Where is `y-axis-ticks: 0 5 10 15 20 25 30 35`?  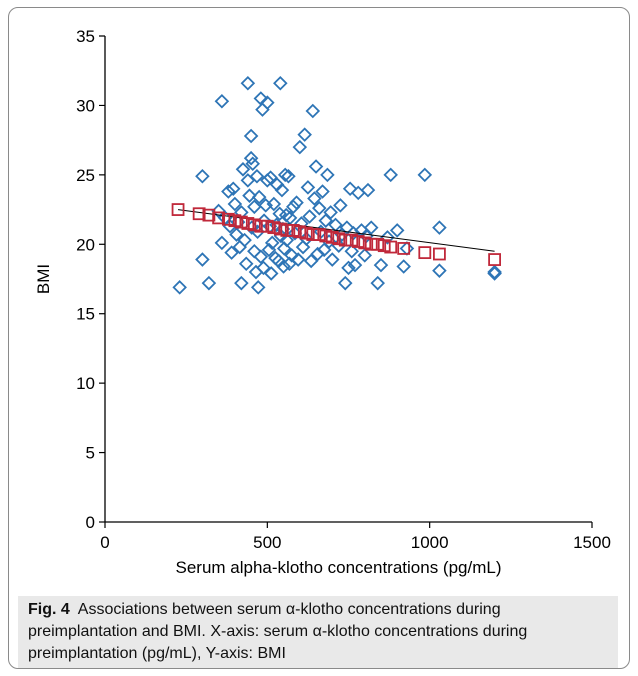 y-axis-ticks: 0 5 10 15 20 25 30 35 is located at coordinates (90, 279).